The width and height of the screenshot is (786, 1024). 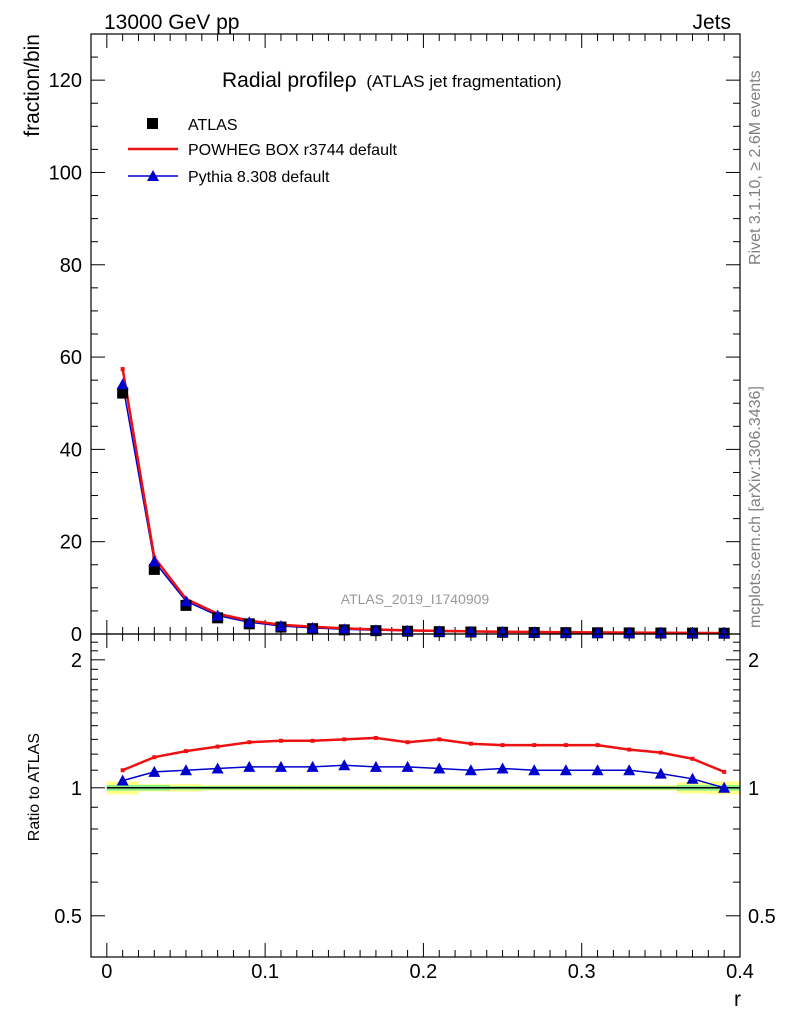 What do you see at coordinates (755, 507) in the screenshot?
I see `mcplots-label: mcplots.cern.ch [arXiv:1306.3436]` at bounding box center [755, 507].